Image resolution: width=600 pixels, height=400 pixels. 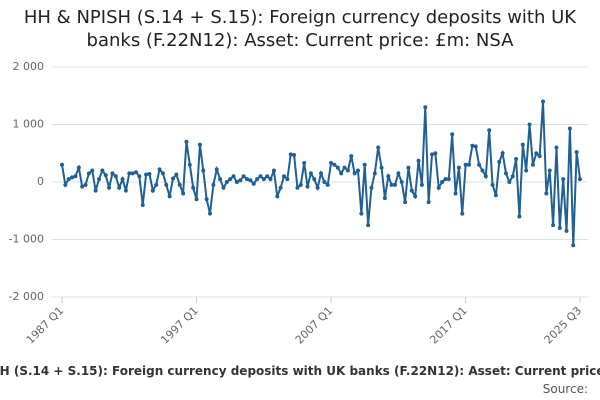 What do you see at coordinates (45, 325) in the screenshot?
I see `x-tick-label: 1987 Q1` at bounding box center [45, 325].